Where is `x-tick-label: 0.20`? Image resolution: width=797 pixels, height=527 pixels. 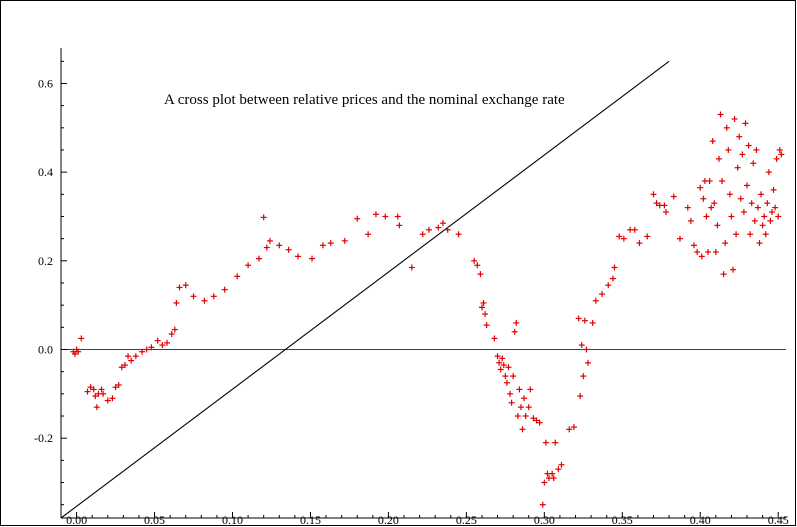
x-tick-label: 0.20 is located at coordinates (388, 520).